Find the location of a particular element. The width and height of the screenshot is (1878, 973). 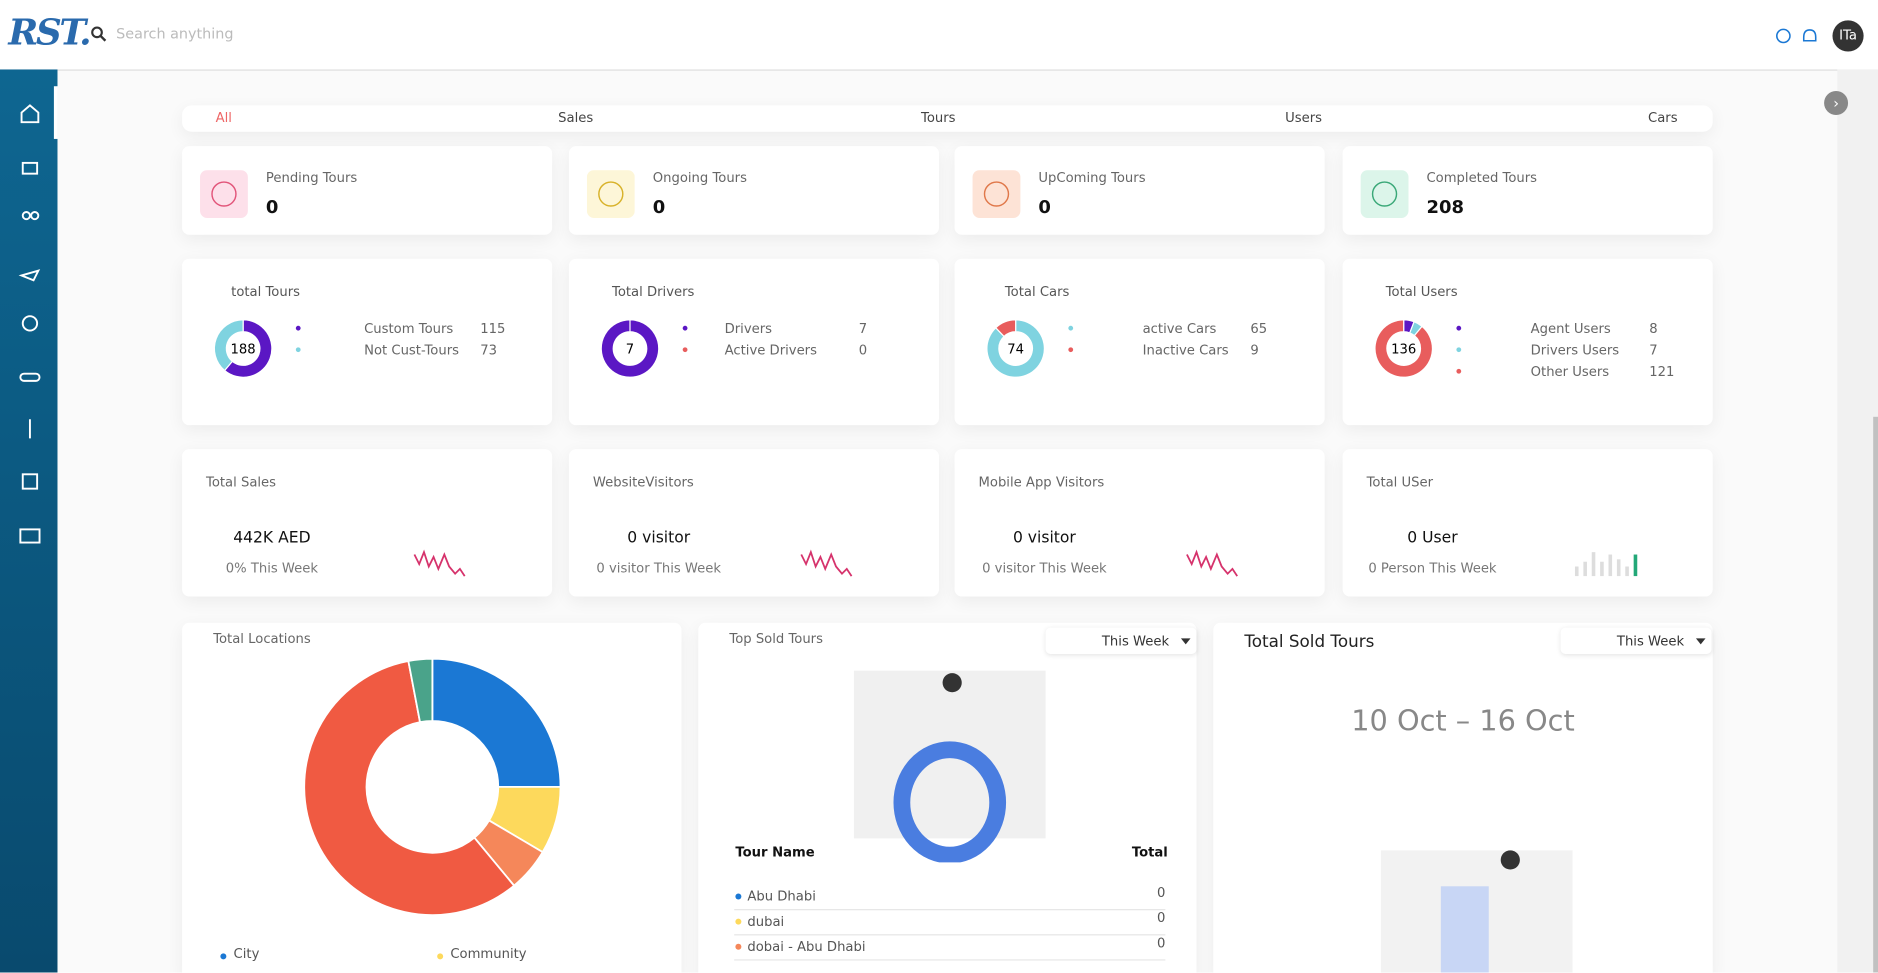

donut-total: 74 is located at coordinates (1015, 349).